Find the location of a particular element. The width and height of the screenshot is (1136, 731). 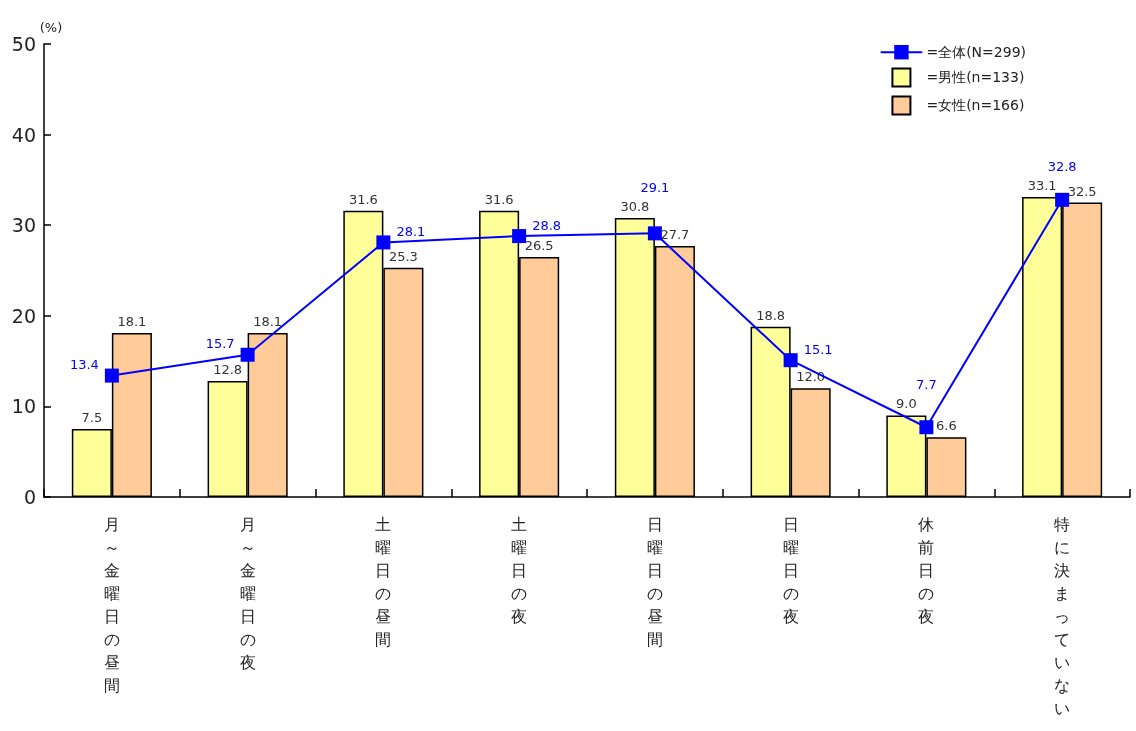

data-label: 28.8 is located at coordinates (547, 225).